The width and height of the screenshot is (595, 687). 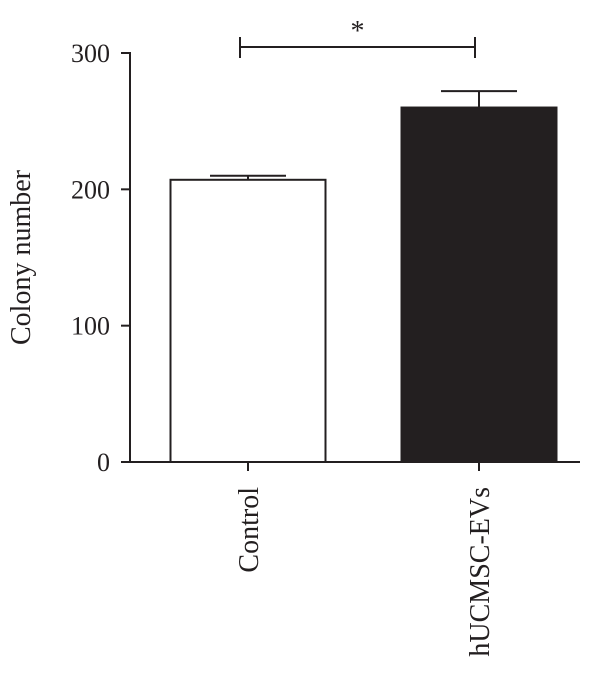 What do you see at coordinates (248, 320) in the screenshot?
I see `bar-control` at bounding box center [248, 320].